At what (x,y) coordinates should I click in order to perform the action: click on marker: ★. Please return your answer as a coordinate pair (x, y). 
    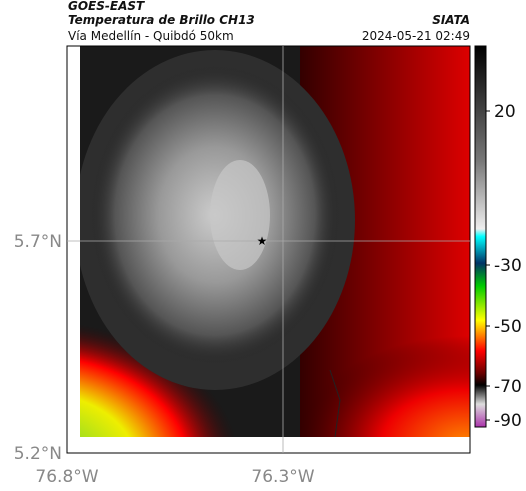
    Looking at the image, I should click on (262, 241).